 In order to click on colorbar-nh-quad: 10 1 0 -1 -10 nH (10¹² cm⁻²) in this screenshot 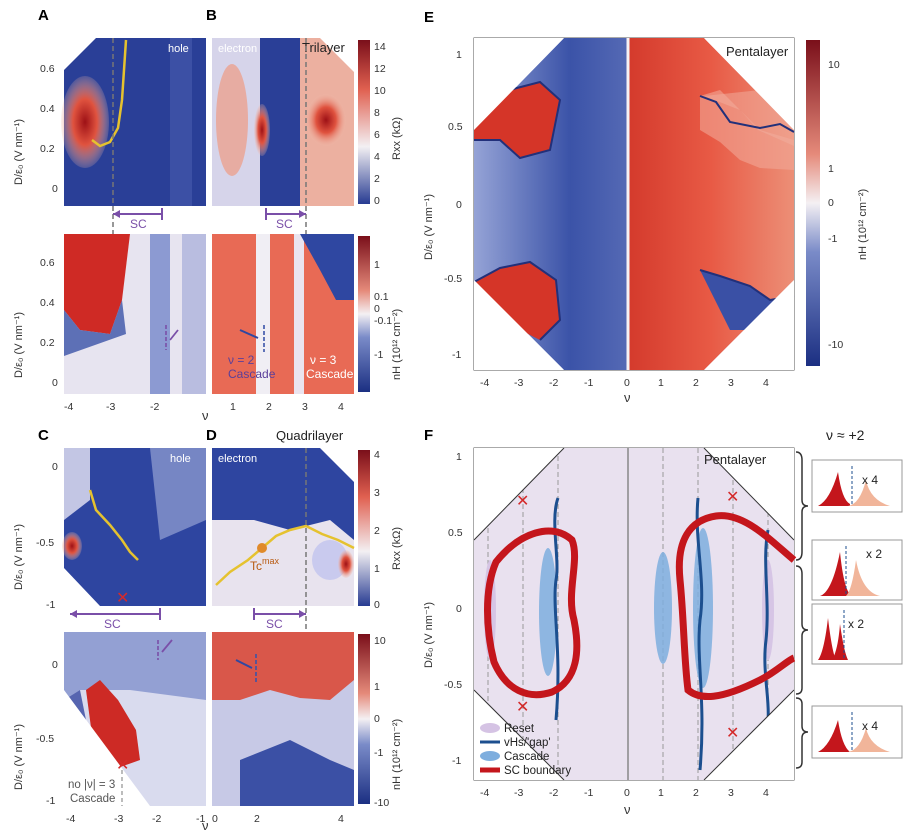, I will do `click(380, 721)`.